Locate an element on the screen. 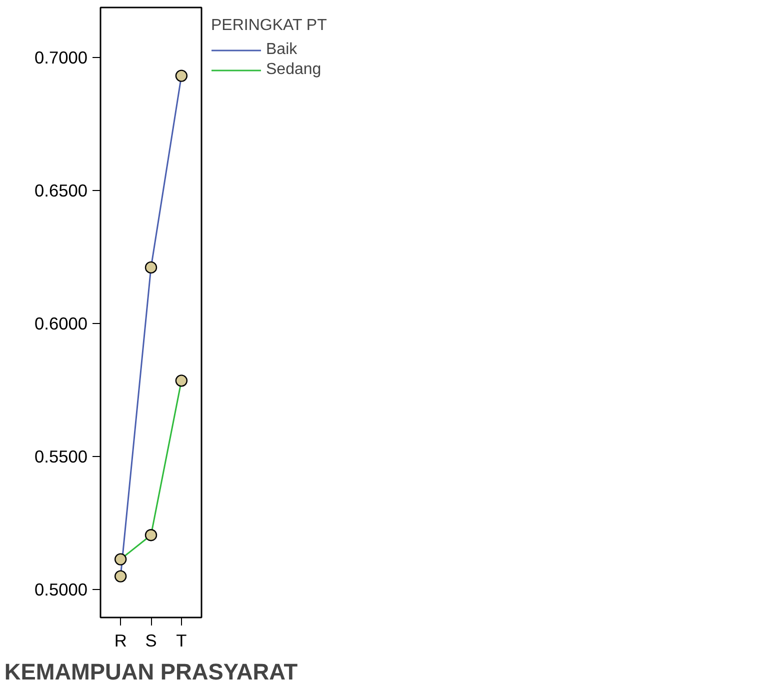  y-tick-label: 0.5500 is located at coordinates (61, 456).